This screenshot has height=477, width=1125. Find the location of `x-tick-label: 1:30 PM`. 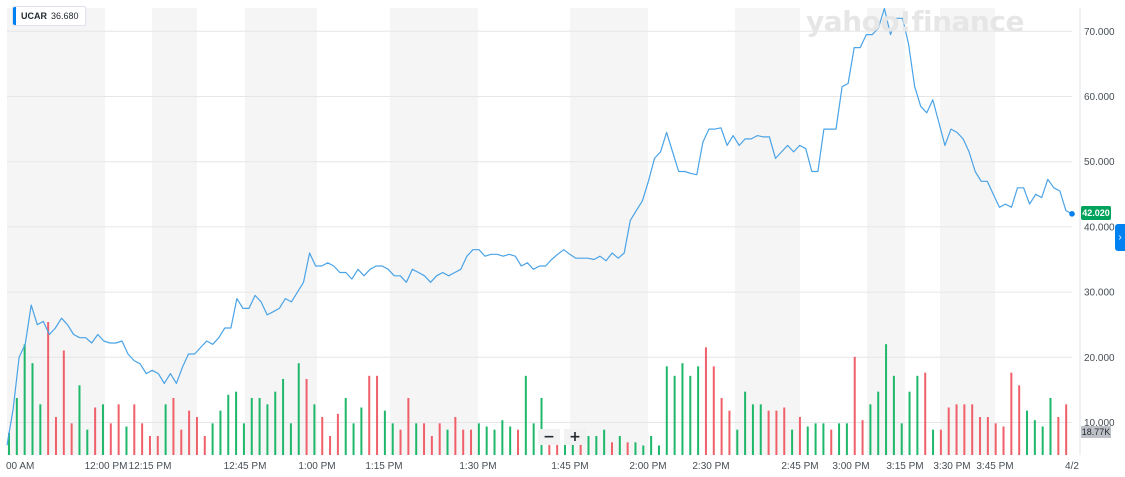

x-tick-label: 1:30 PM is located at coordinates (477, 466).